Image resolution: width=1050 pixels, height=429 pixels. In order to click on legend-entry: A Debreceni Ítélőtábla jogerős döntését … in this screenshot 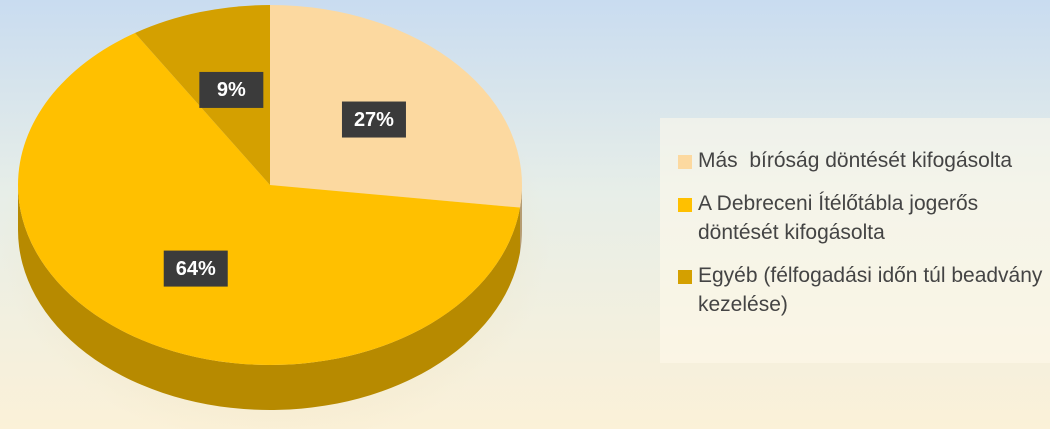, I will do `click(864, 218)`.